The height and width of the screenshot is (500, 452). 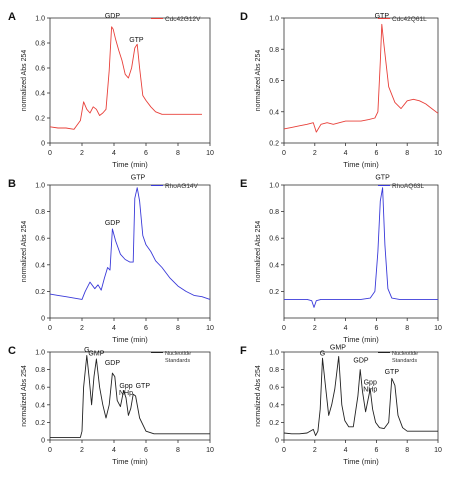 I want to click on legend-label: Nucleotide, so click(x=178, y=354).